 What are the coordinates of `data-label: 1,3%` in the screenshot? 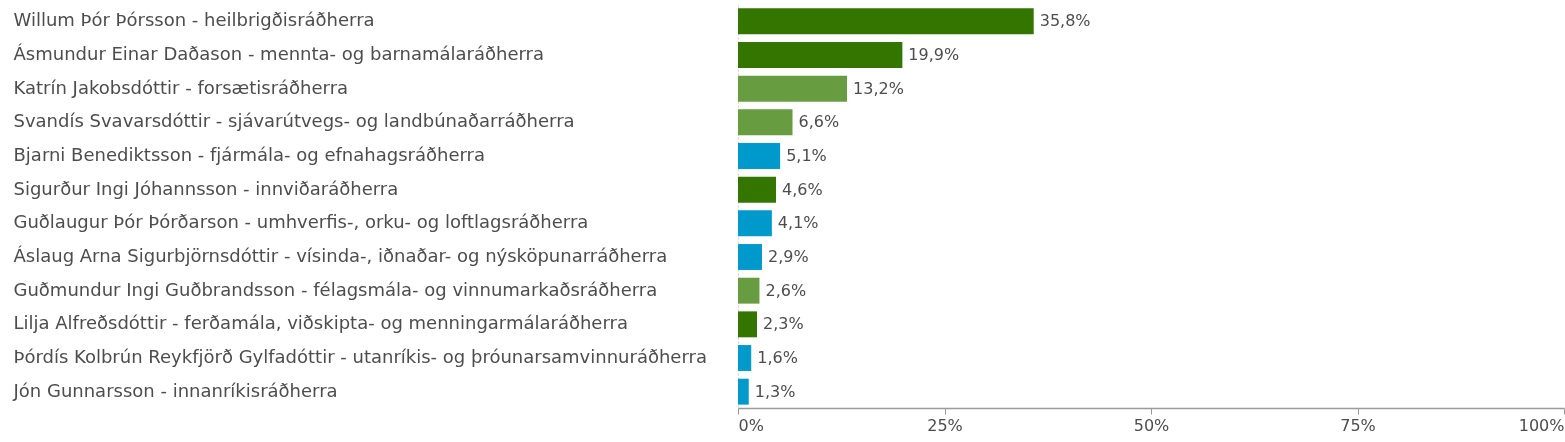 It's located at (775, 391).